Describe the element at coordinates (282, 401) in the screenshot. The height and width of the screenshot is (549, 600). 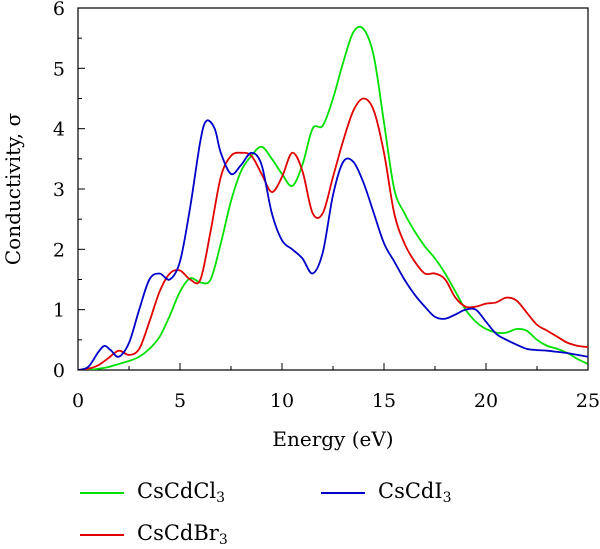
I see `x-tick-label: 10` at that location.